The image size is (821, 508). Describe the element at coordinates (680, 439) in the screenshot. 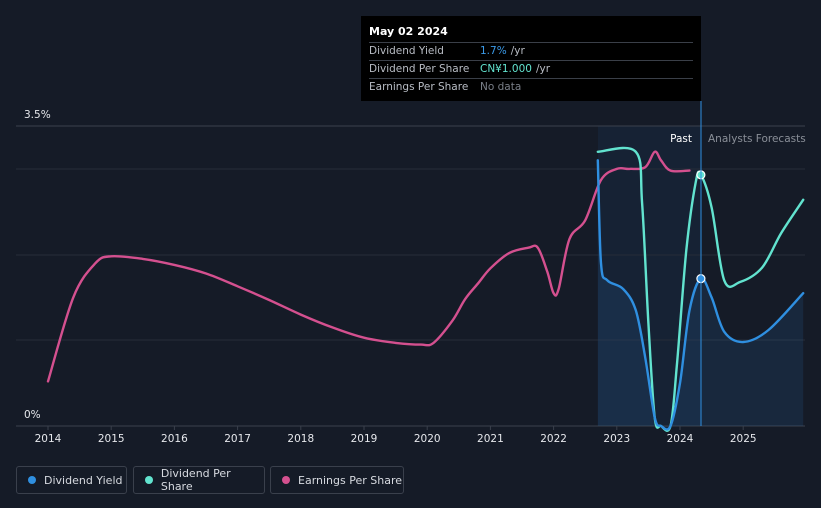

I see `x-tick-label: 2024` at that location.